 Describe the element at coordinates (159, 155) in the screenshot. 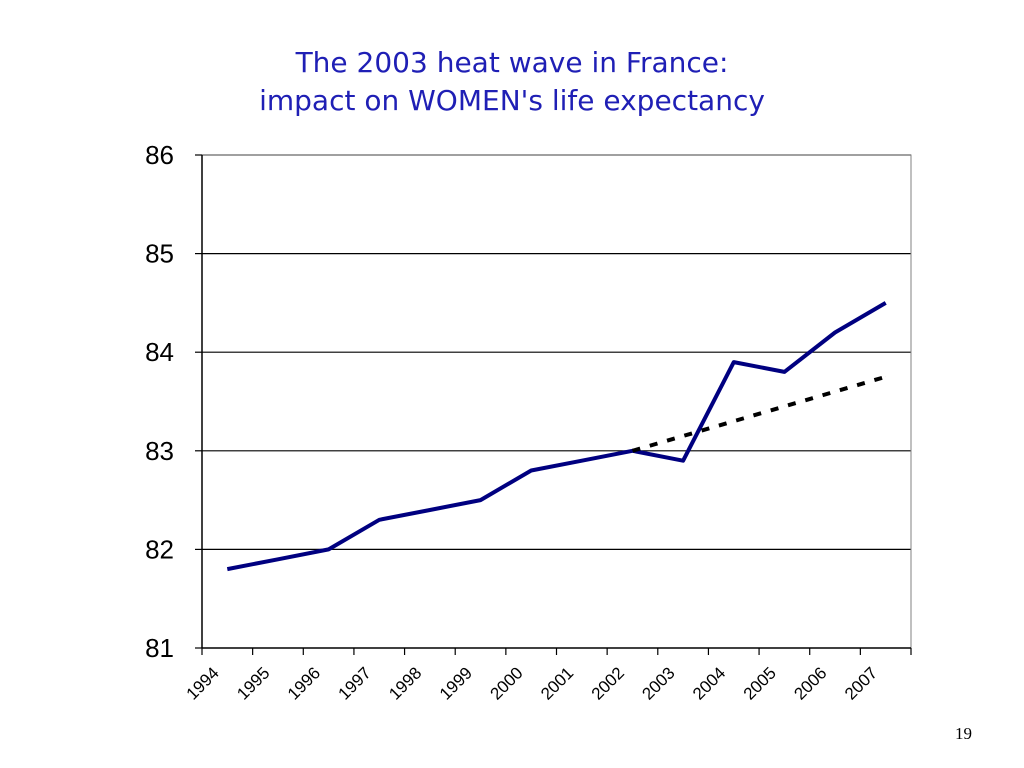

I see `y-tick-label: 86` at that location.